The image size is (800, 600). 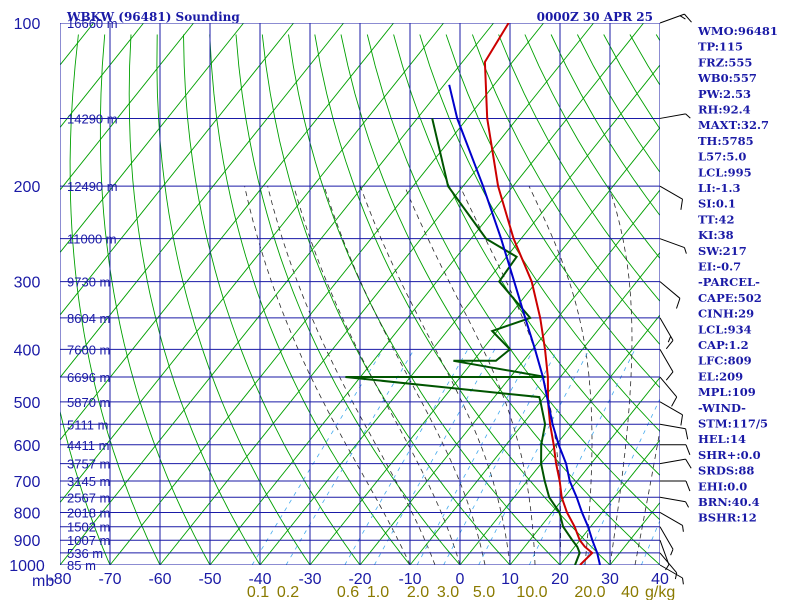 What do you see at coordinates (27, 350) in the screenshot?
I see `pressure-tick-label: 400` at bounding box center [27, 350].